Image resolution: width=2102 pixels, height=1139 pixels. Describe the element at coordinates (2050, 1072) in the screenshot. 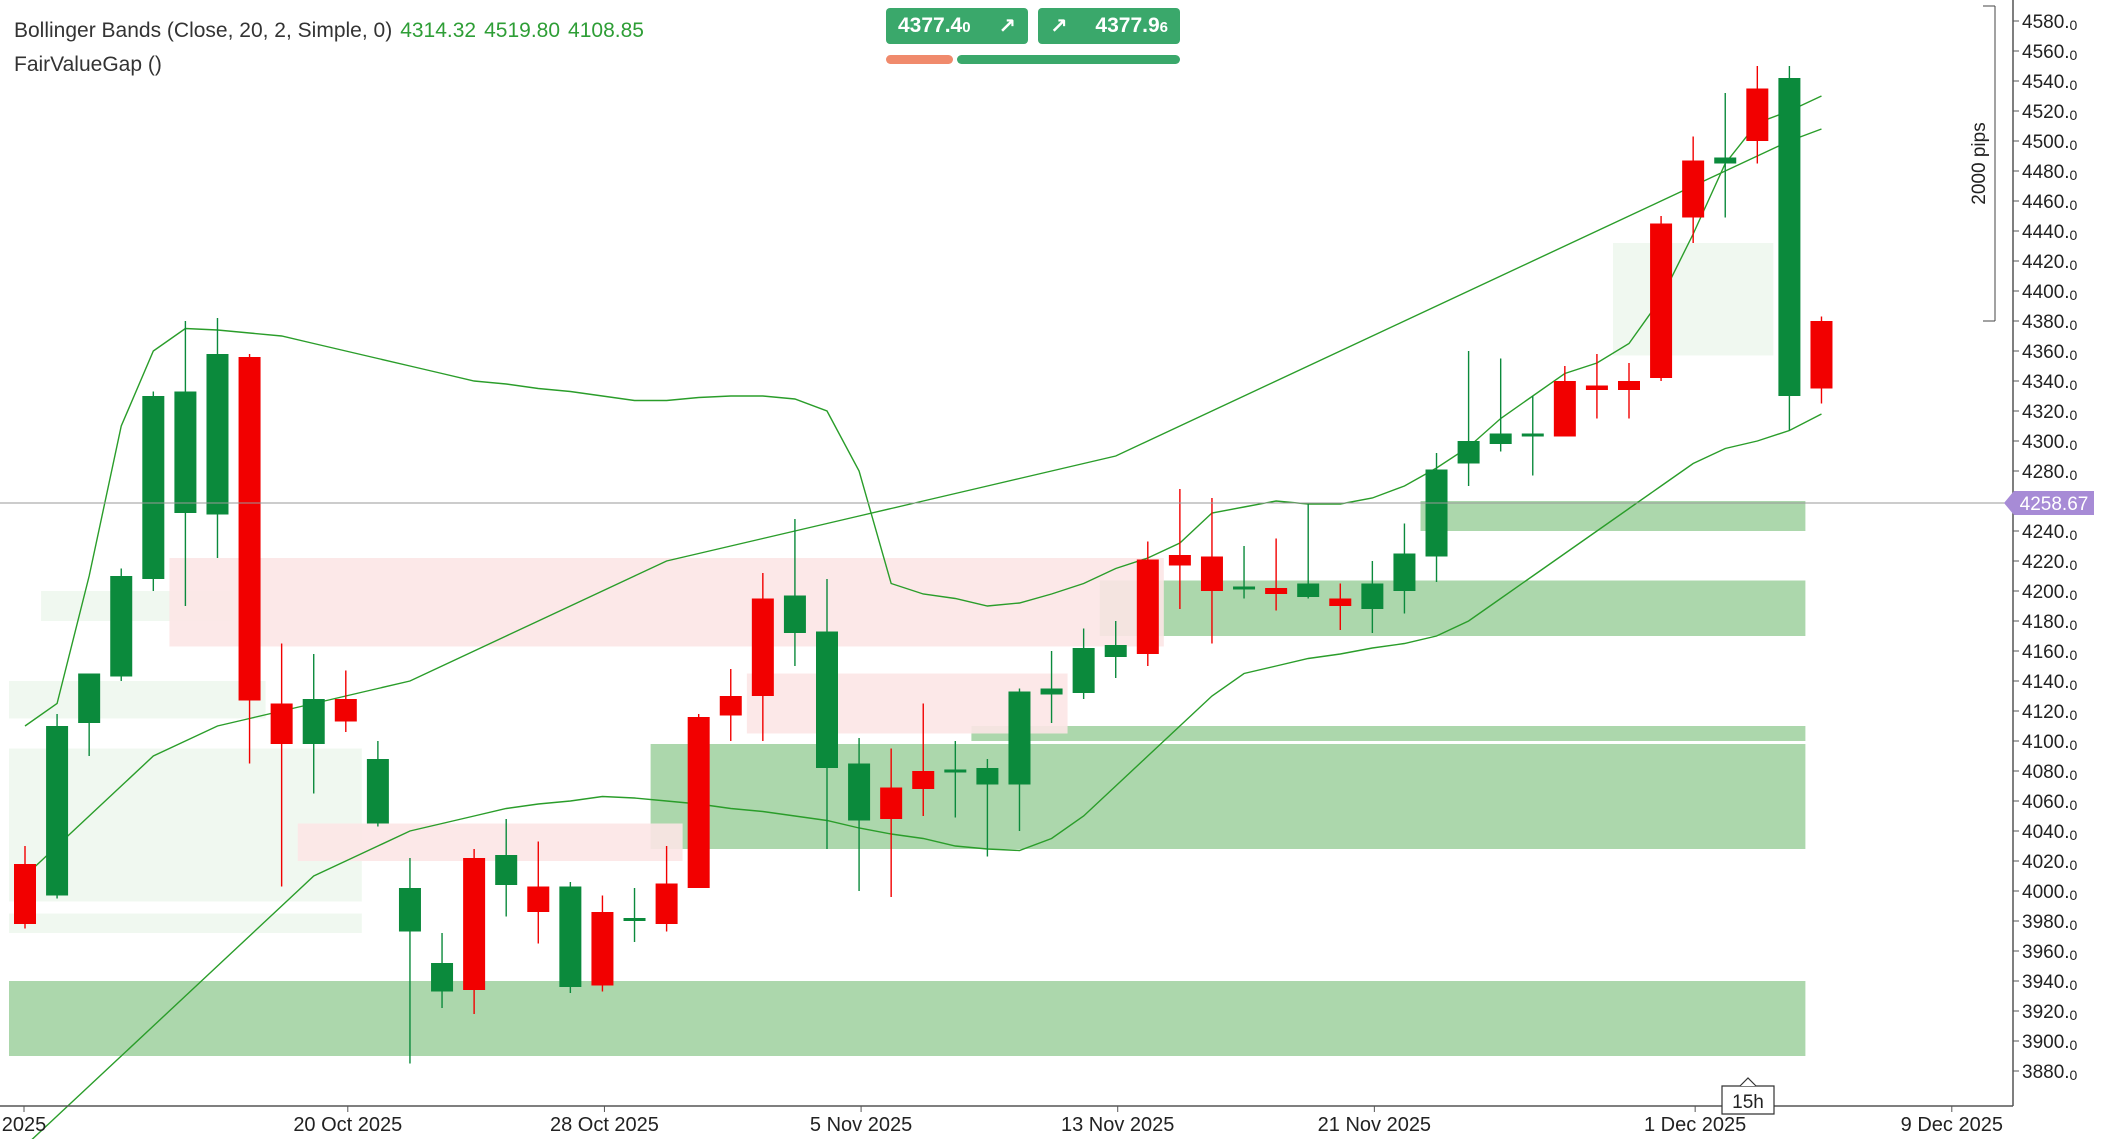

I see `y-tick-label: 3880.0` at that location.